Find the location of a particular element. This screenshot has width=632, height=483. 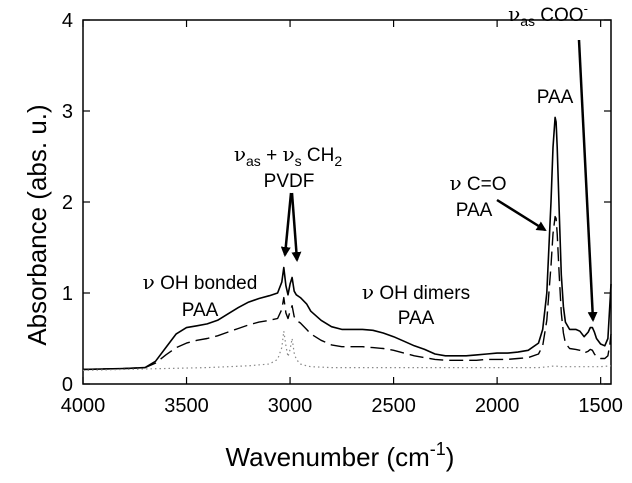

annotation-ch2-pvdf: νas + νs CH2 PVDF is located at coordinates (288, 167).